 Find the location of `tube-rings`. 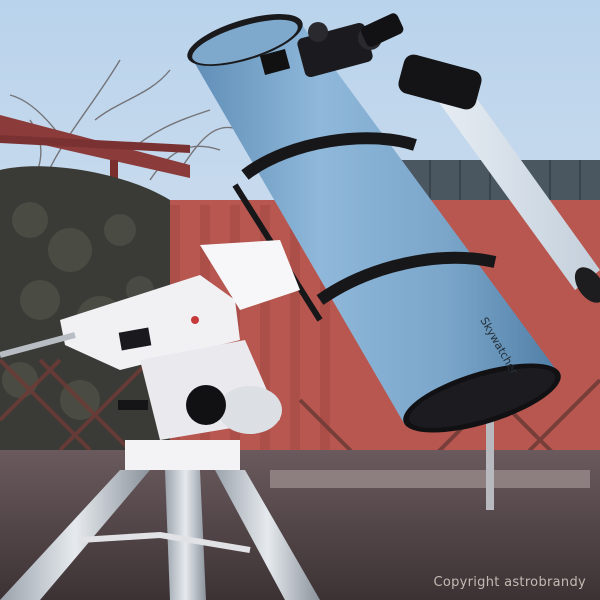

tube-rings is located at coordinates (369, 218).